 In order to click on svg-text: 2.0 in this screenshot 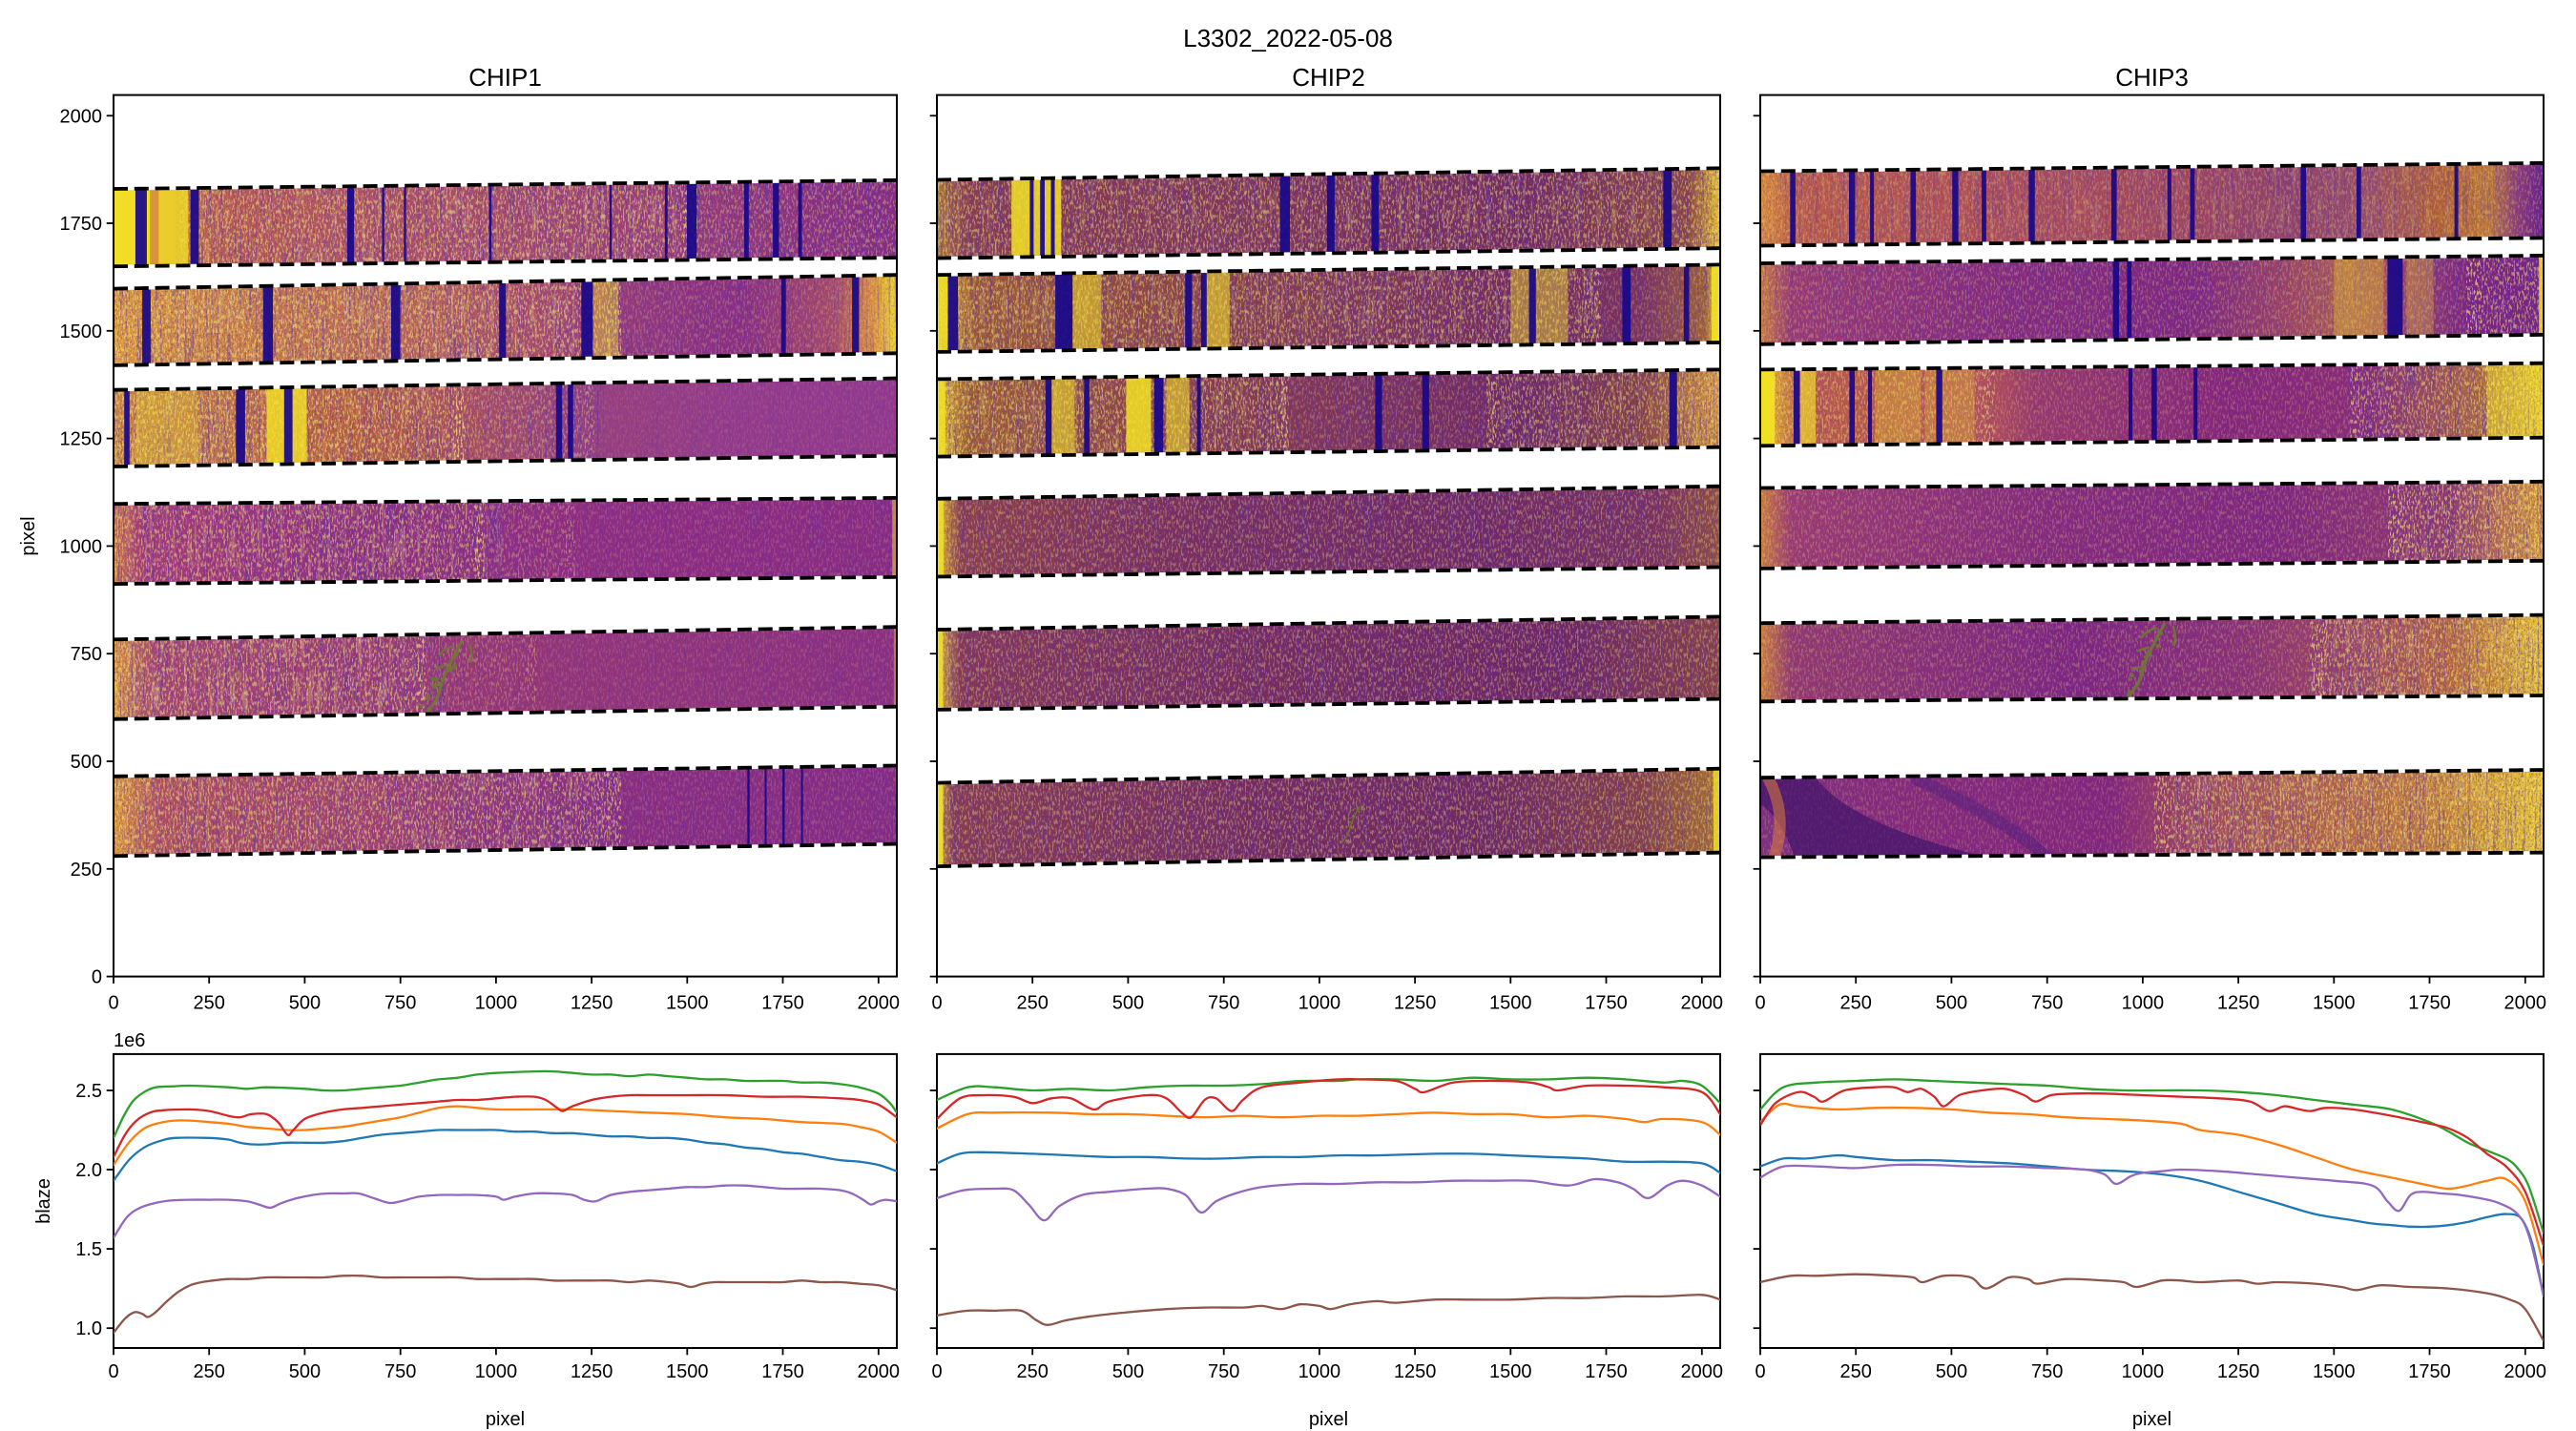, I will do `click(88, 1170)`.